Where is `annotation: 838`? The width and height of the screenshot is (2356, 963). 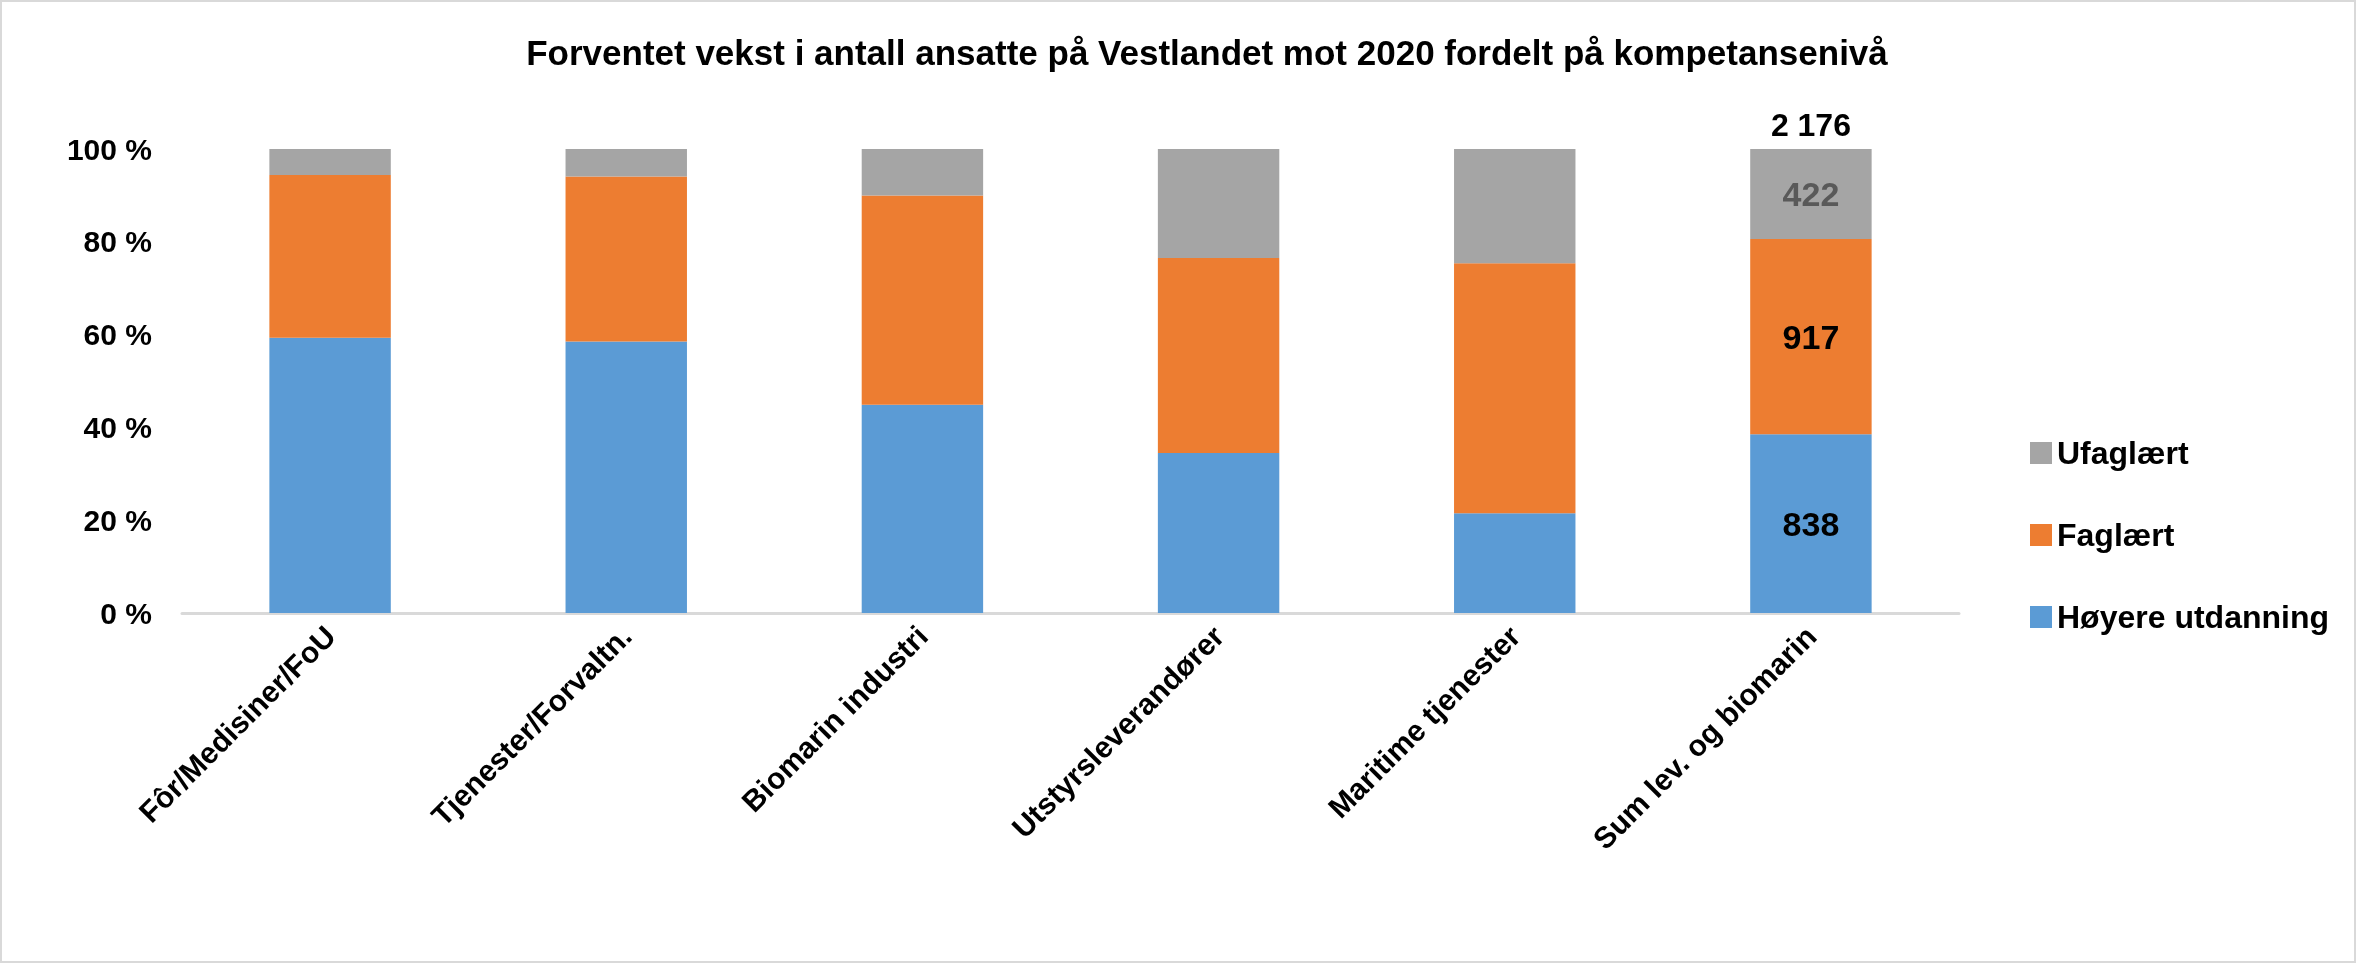
annotation: 838 is located at coordinates (1811, 523).